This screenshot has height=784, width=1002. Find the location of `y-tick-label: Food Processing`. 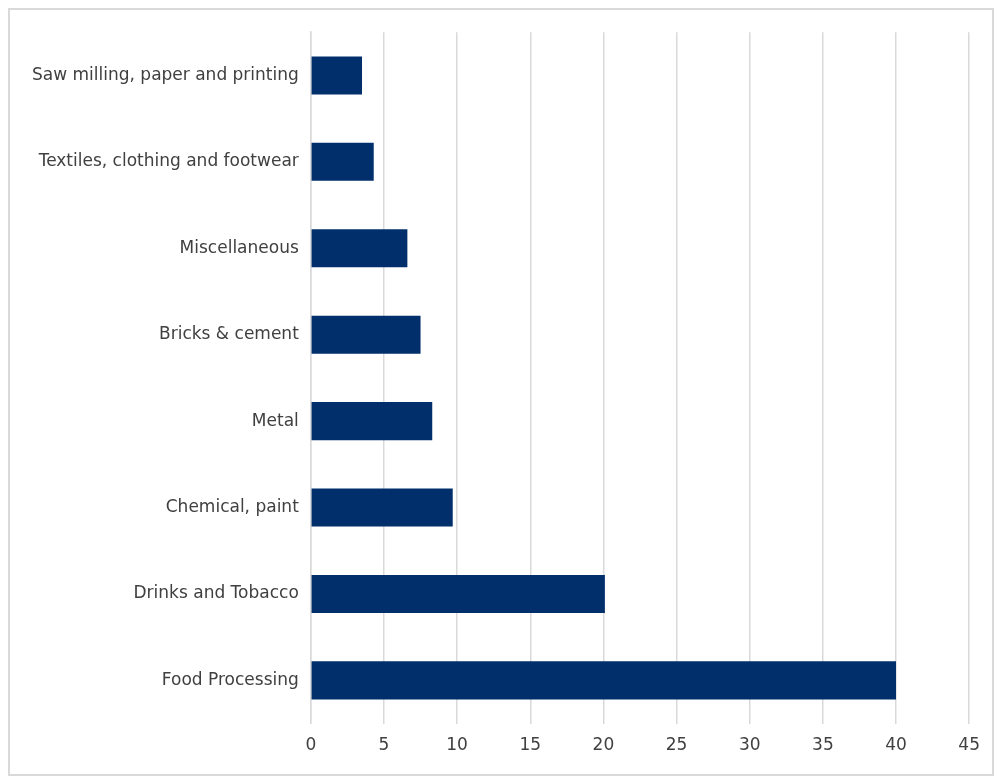

y-tick-label: Food Processing is located at coordinates (230, 678).